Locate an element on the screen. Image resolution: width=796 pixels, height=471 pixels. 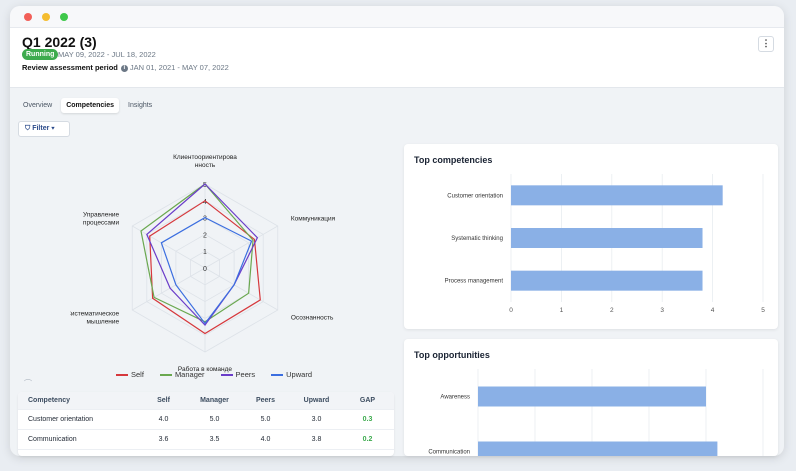
card-title: Top competencies is located at coordinates (453, 160).